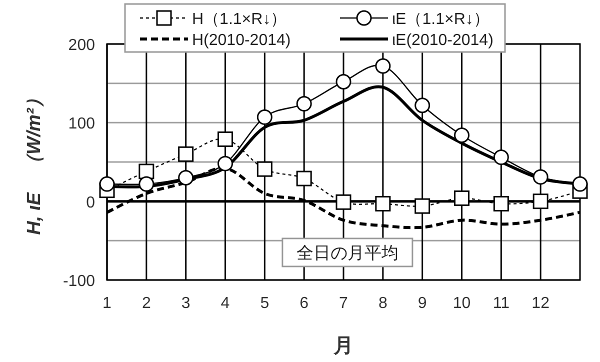 The height and width of the screenshot is (362, 600). What do you see at coordinates (91, 203) in the screenshot?
I see `y-tick-label: 0` at bounding box center [91, 203].